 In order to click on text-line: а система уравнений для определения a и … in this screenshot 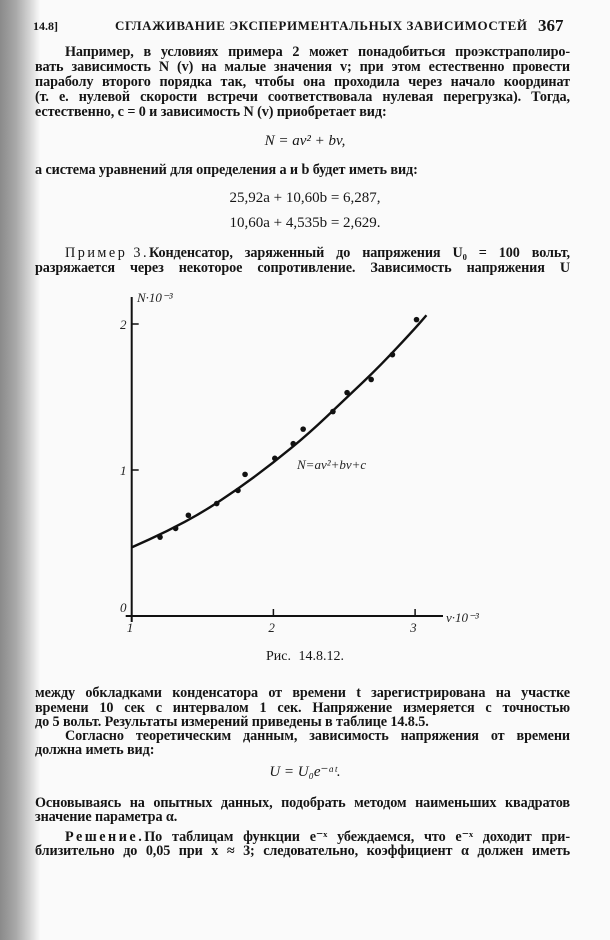, I will do `click(226, 170)`.